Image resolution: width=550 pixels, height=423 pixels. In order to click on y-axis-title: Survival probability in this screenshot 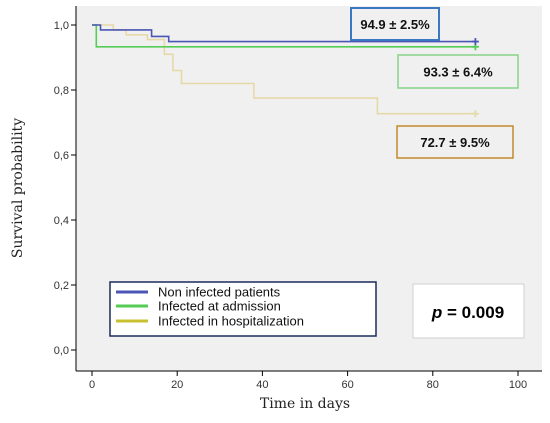, I will do `click(18, 188)`.